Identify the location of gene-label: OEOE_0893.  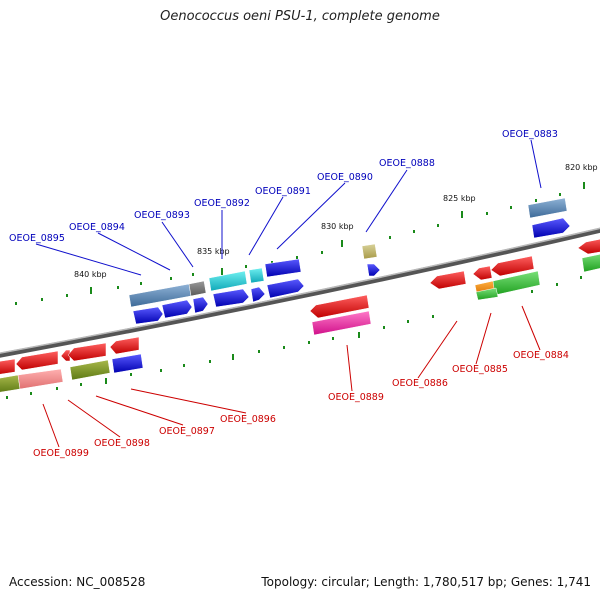
(162, 215).